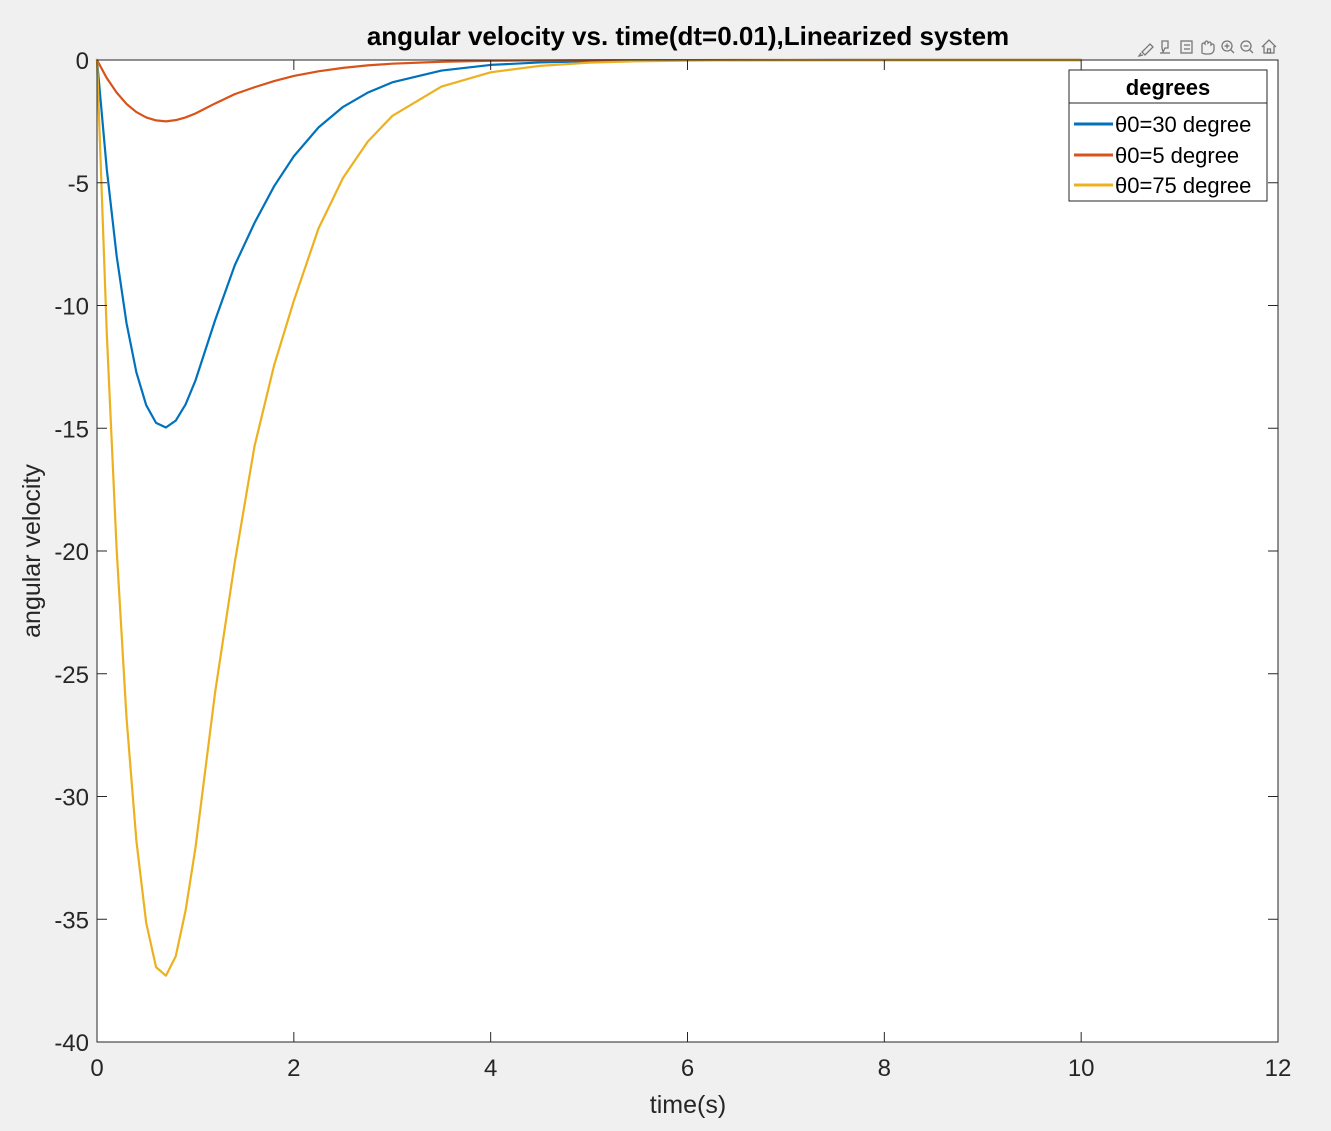 This screenshot has height=1131, width=1331. What do you see at coordinates (1145, 50) in the screenshot?
I see `brush-icon` at bounding box center [1145, 50].